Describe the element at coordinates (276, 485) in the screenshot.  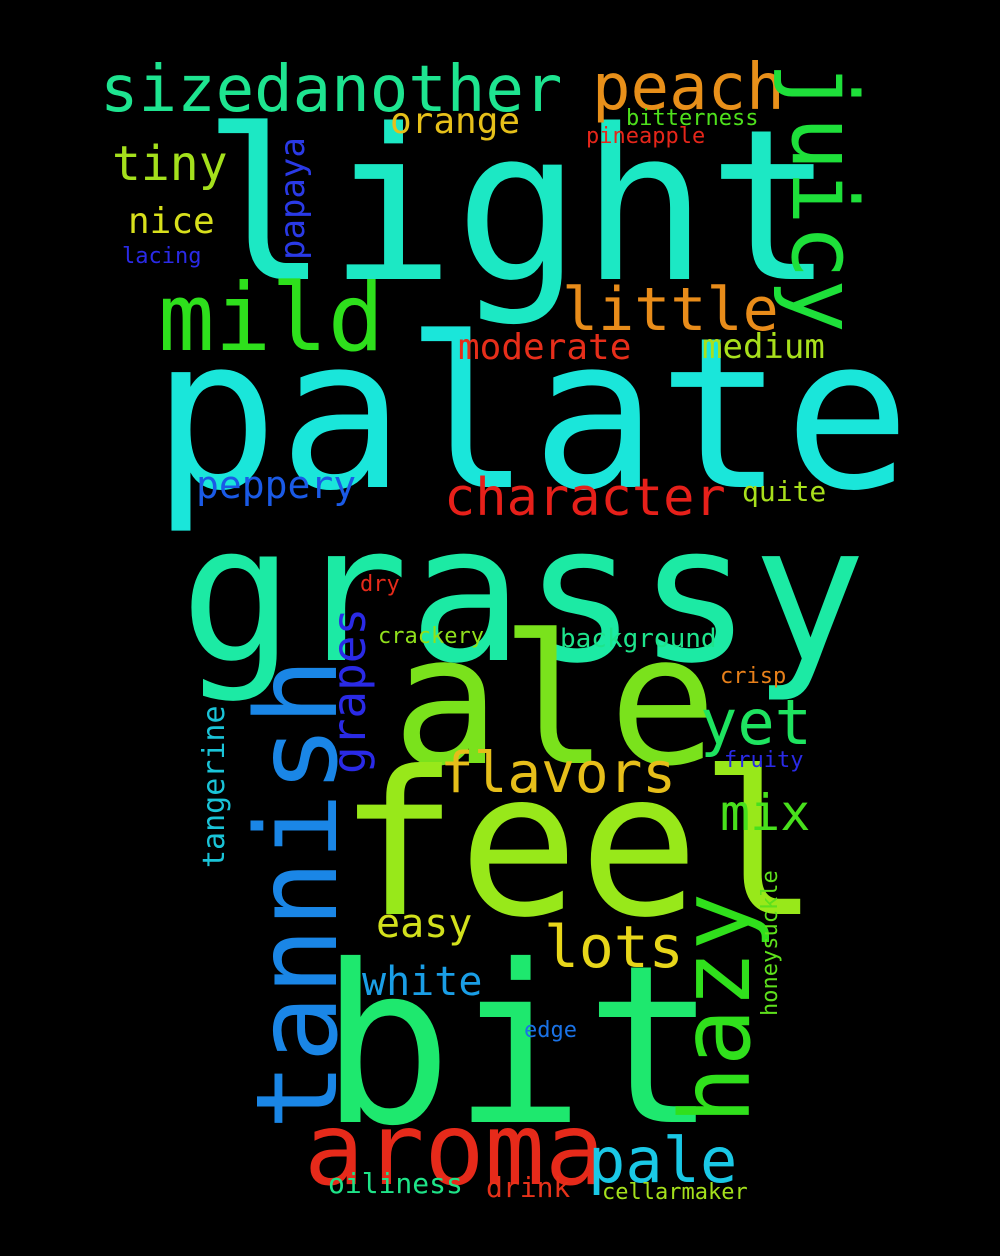
I see `word-peppery: peppery` at that location.